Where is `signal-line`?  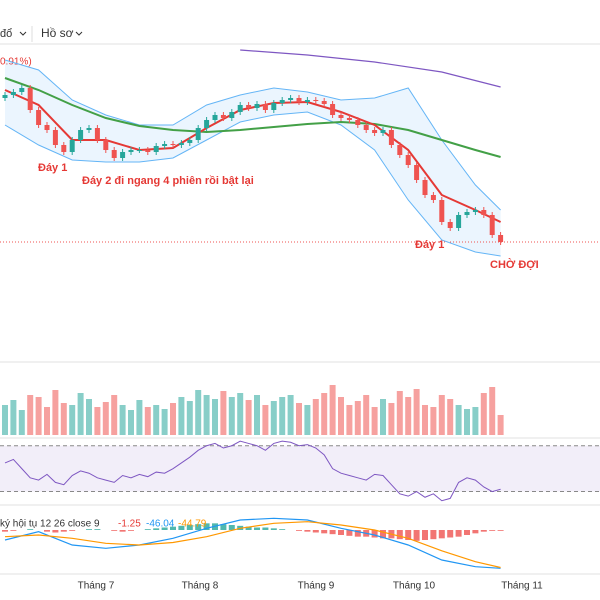 signal-line is located at coordinates (252, 545).